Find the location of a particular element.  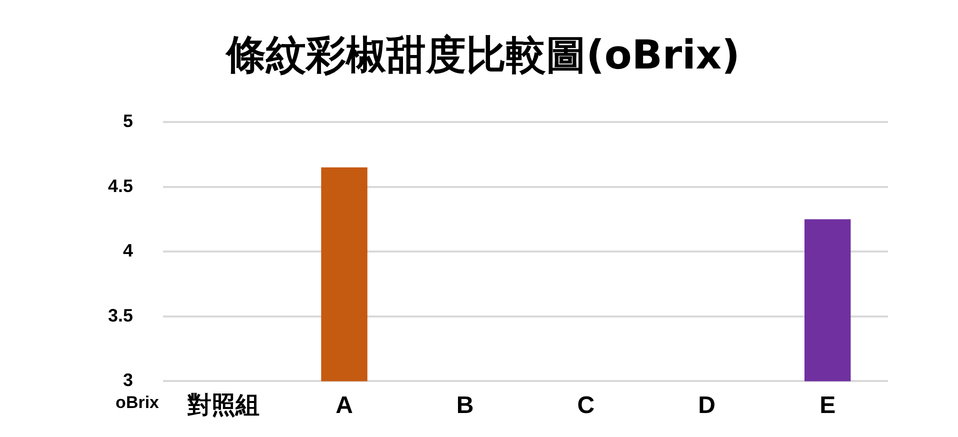

y-tick-label: 4 is located at coordinates (128, 250).